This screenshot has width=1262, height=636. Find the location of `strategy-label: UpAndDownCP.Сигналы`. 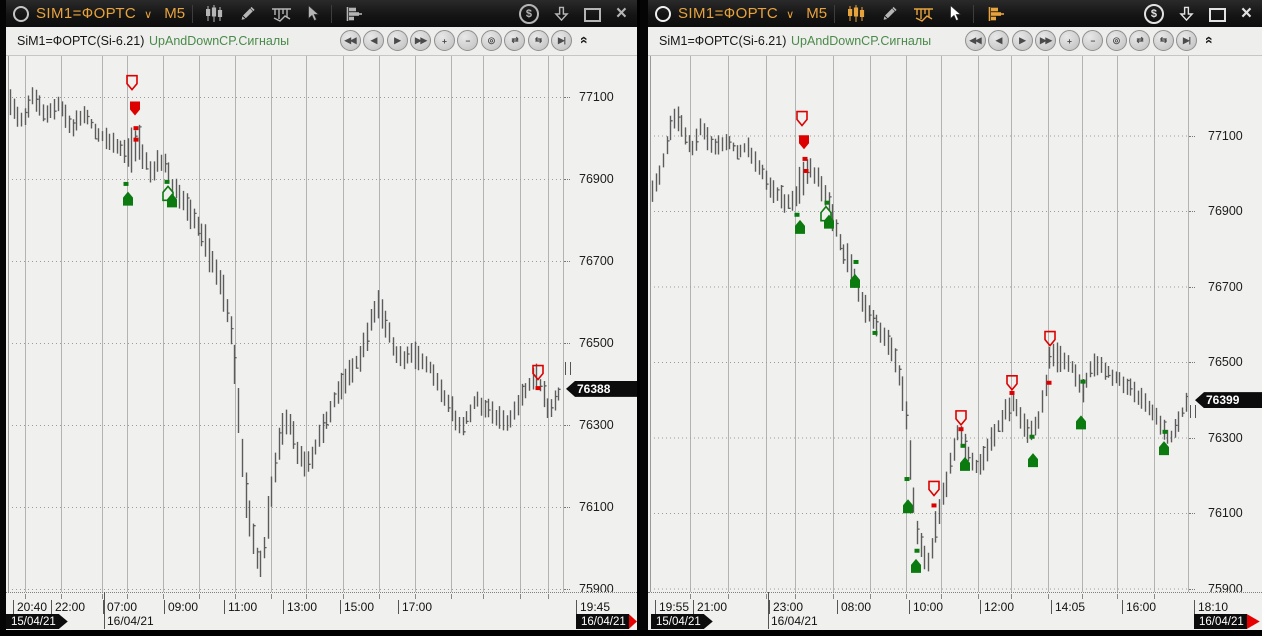

strategy-label: UpAndDownCP.Сигналы is located at coordinates (861, 41).